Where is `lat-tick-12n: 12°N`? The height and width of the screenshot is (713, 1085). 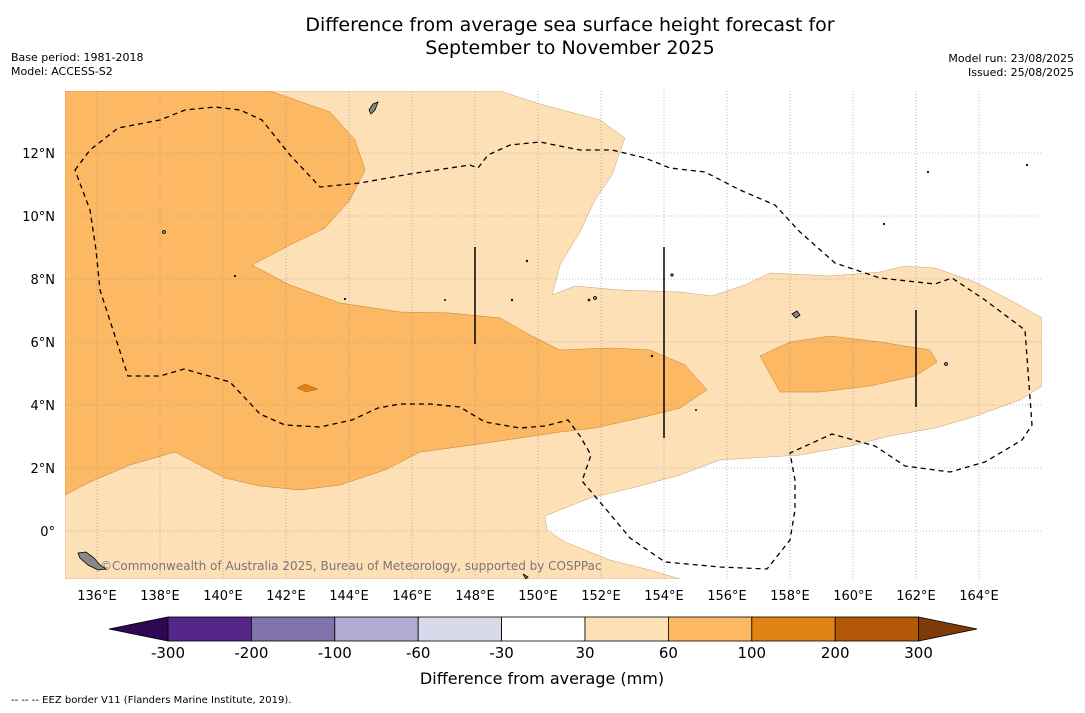
lat-tick-12n: 12°N is located at coordinates (38, 154).